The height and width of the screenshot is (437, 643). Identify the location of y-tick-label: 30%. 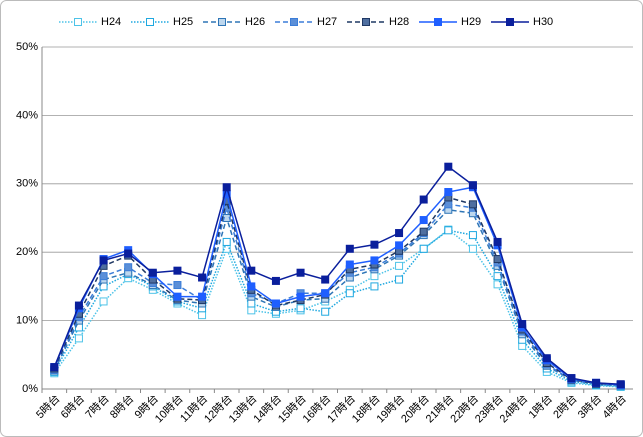
(27, 184).